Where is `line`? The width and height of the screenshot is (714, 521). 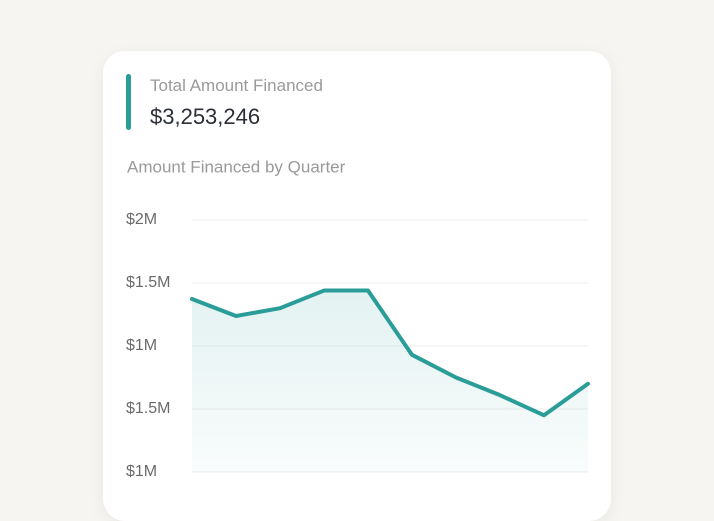
line is located at coordinates (390, 353).